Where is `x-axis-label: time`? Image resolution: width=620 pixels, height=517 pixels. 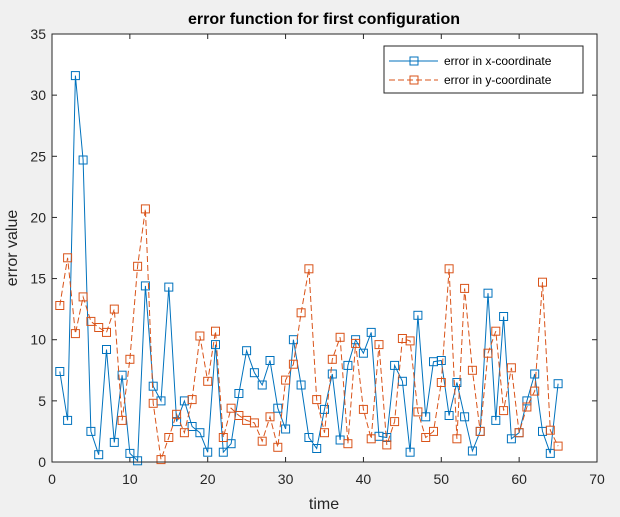 x-axis-label: time is located at coordinates (324, 504).